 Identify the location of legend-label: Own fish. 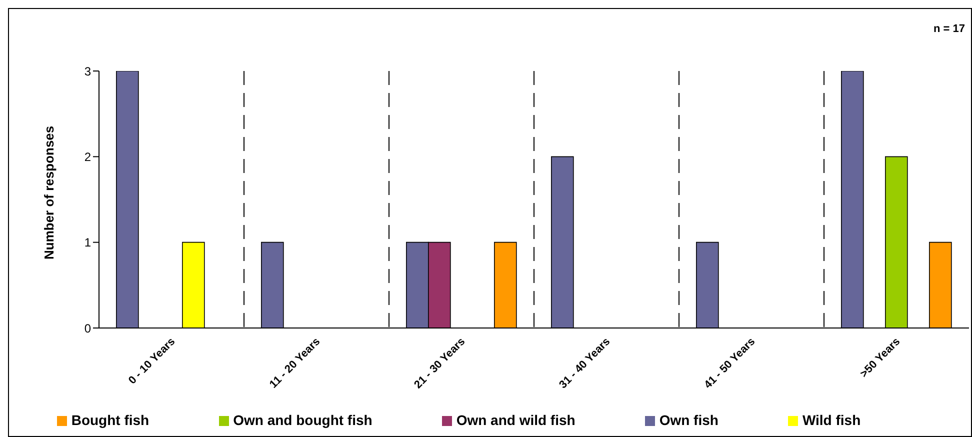
(688, 420).